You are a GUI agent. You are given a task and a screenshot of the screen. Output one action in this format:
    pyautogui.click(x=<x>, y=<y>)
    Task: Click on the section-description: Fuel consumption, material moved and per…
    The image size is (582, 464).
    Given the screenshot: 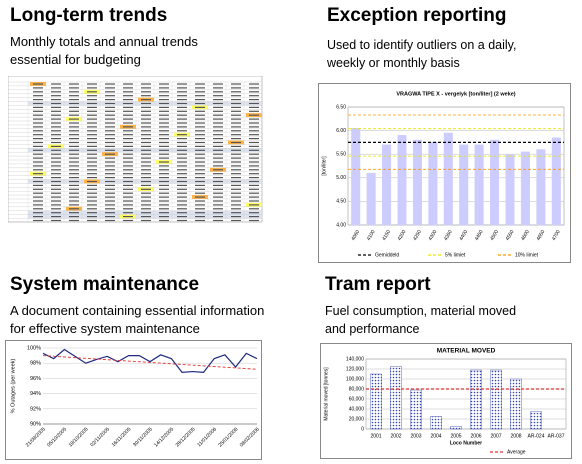 What is the action you would take?
    pyautogui.click(x=420, y=320)
    